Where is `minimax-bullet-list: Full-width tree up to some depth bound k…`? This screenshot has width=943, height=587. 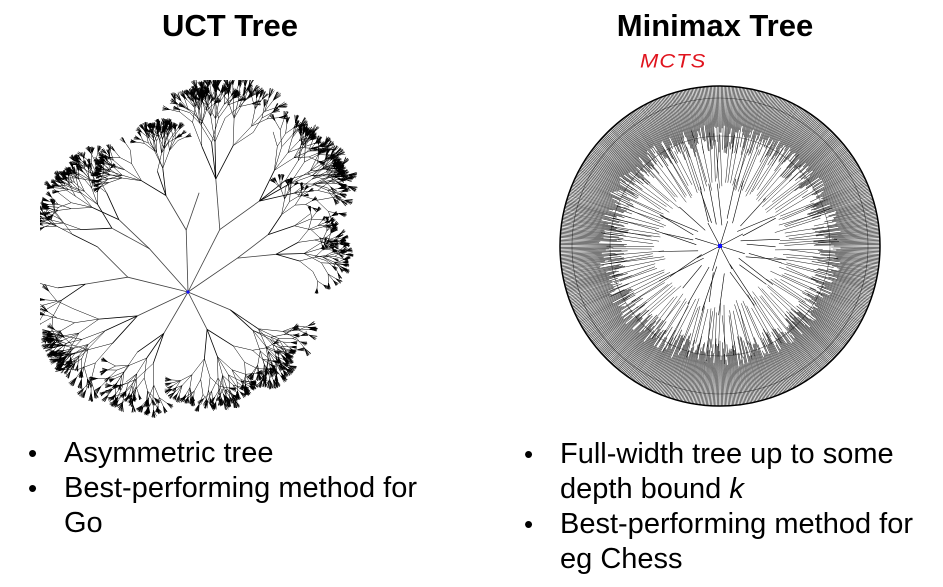 minimax-bullet-list: Full-width tree up to some depth bound k… is located at coordinates (731, 507).